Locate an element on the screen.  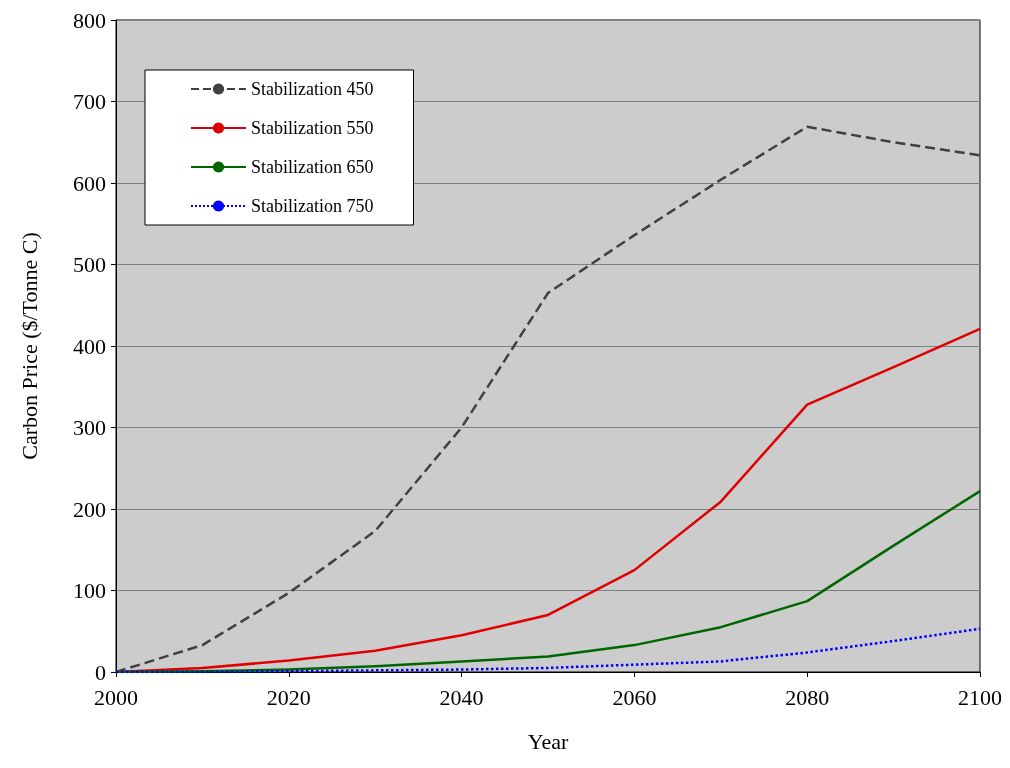
y-tick-label: 100 is located at coordinates (89, 590).